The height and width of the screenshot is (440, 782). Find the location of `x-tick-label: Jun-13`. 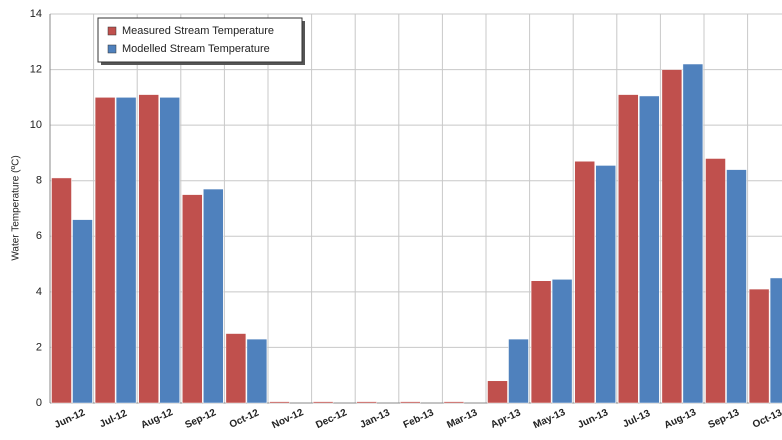

x-tick-label: Jun-13 is located at coordinates (593, 419).